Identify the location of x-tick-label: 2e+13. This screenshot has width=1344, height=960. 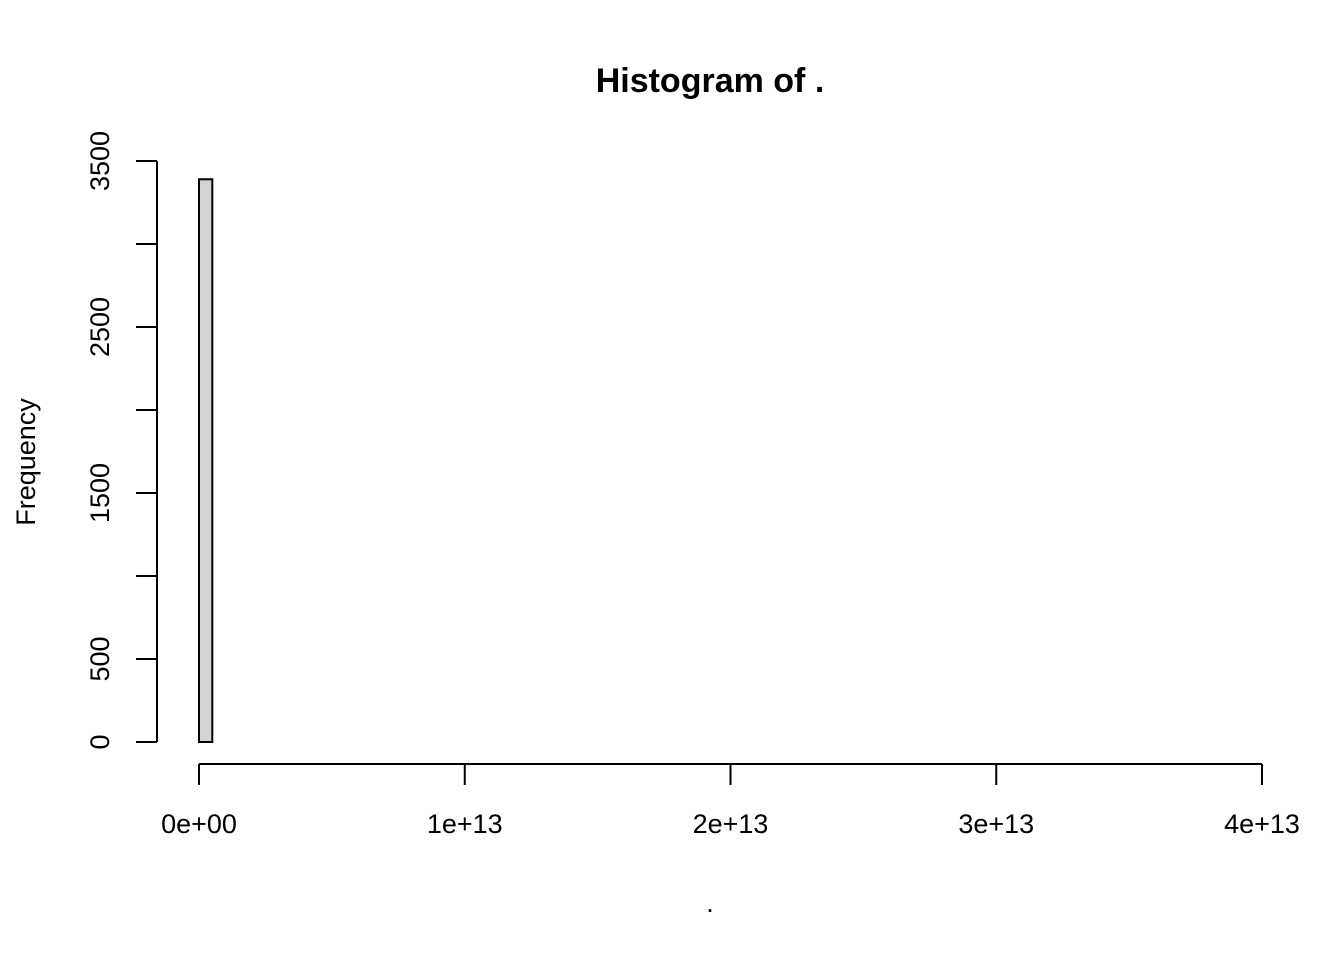
(731, 824).